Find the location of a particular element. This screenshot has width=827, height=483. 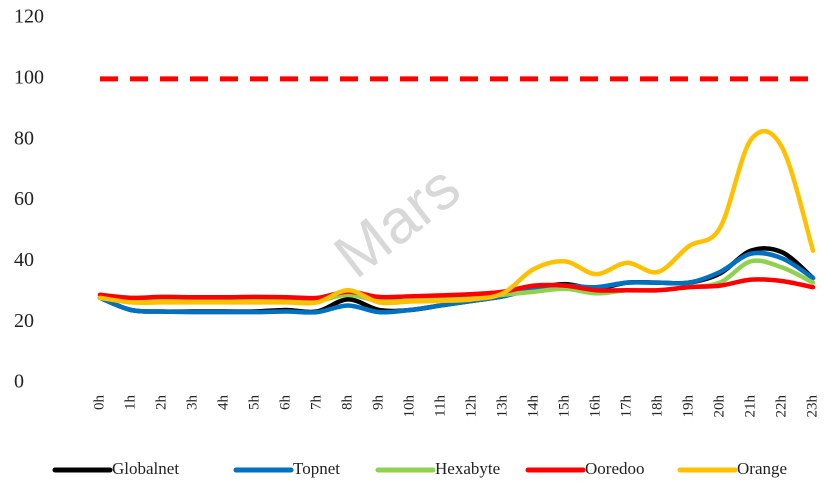

legend-label: Hexabyte is located at coordinates (467, 468).